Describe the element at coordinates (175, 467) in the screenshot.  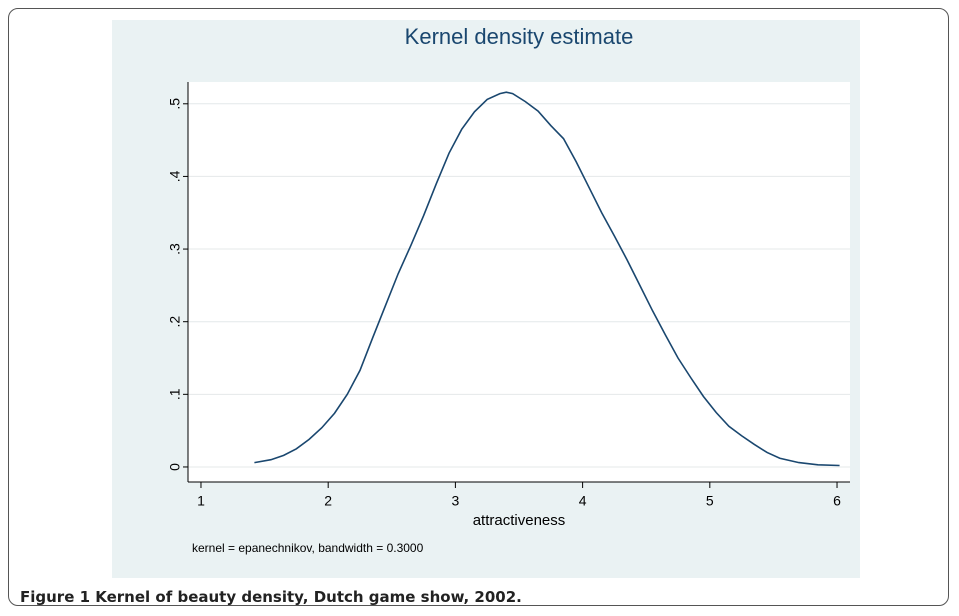
I see `y-tick-label: 0` at that location.